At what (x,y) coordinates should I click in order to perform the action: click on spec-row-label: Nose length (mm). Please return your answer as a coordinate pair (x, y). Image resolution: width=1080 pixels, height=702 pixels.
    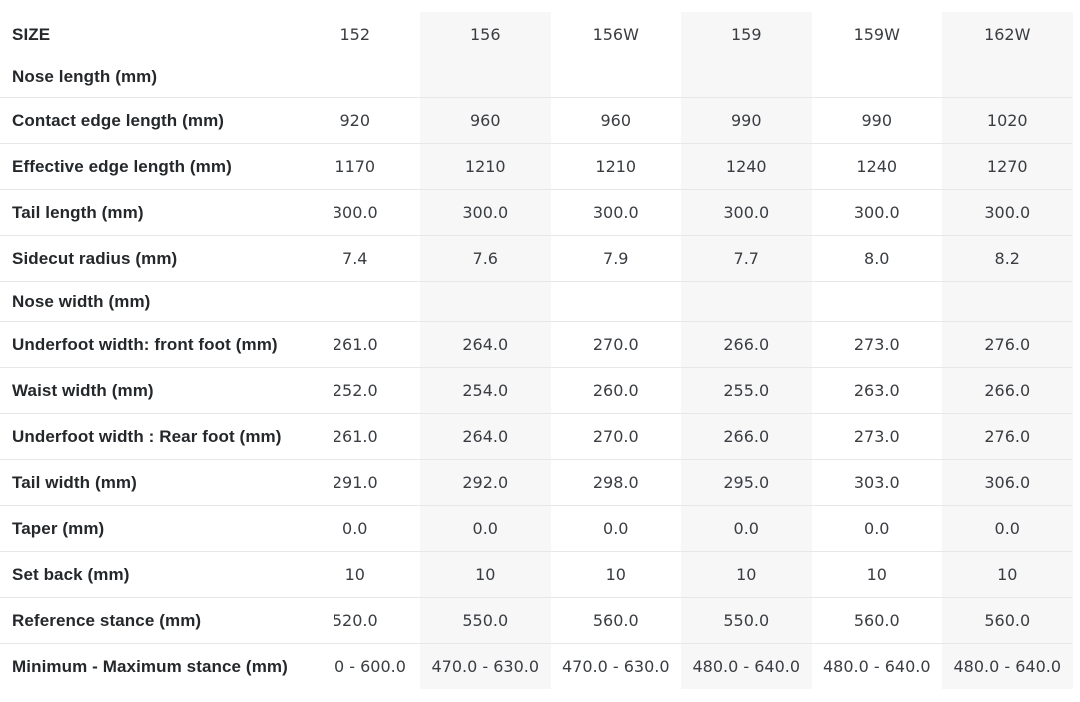
    Looking at the image, I should click on (167, 77).